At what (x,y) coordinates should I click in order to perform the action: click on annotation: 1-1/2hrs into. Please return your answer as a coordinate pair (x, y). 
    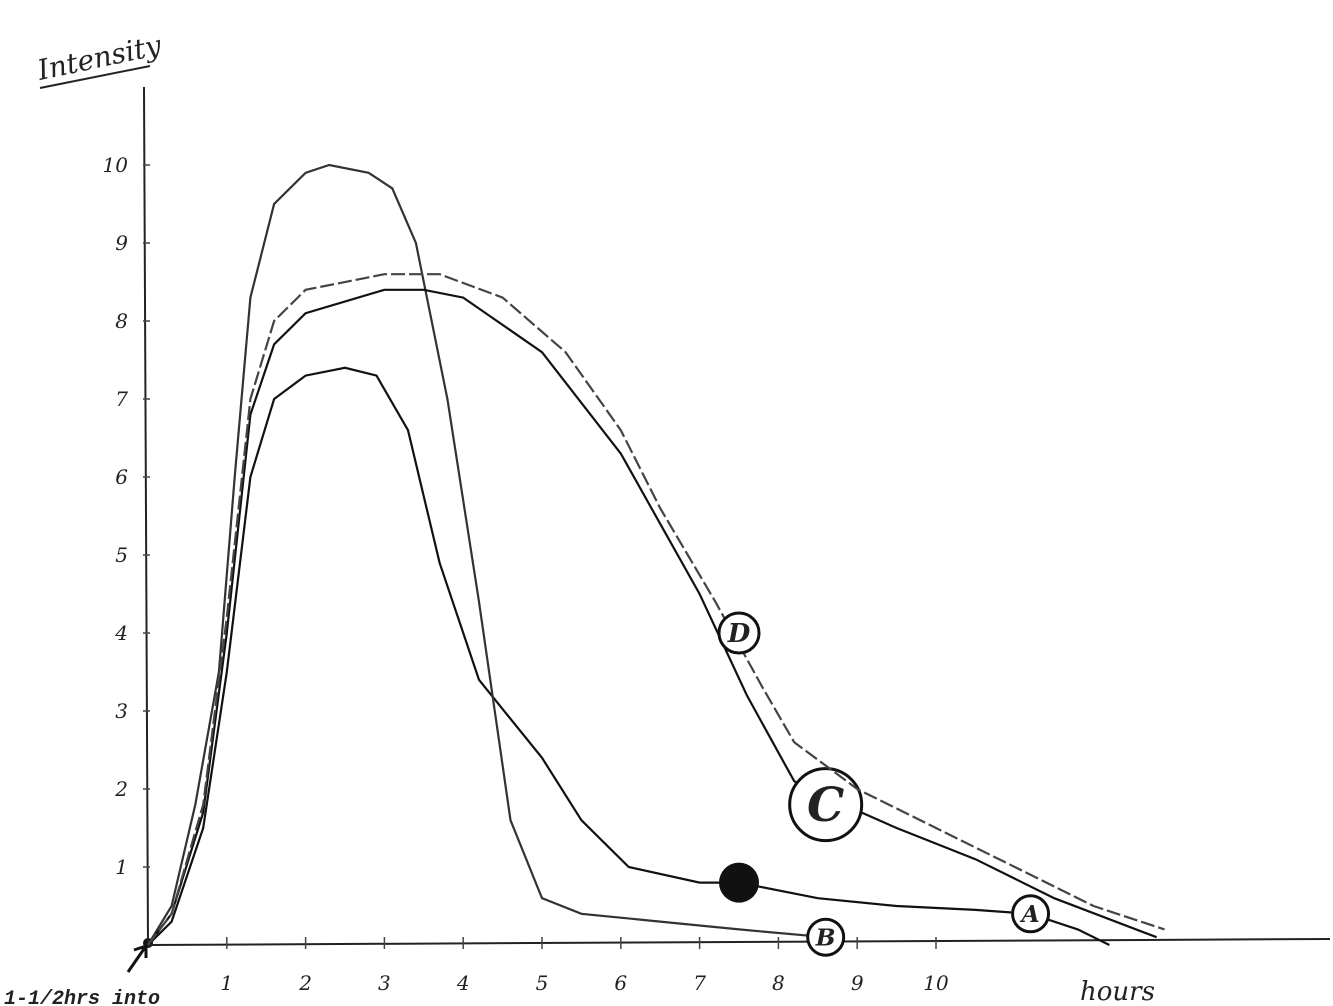
    Looking at the image, I should click on (82, 997).